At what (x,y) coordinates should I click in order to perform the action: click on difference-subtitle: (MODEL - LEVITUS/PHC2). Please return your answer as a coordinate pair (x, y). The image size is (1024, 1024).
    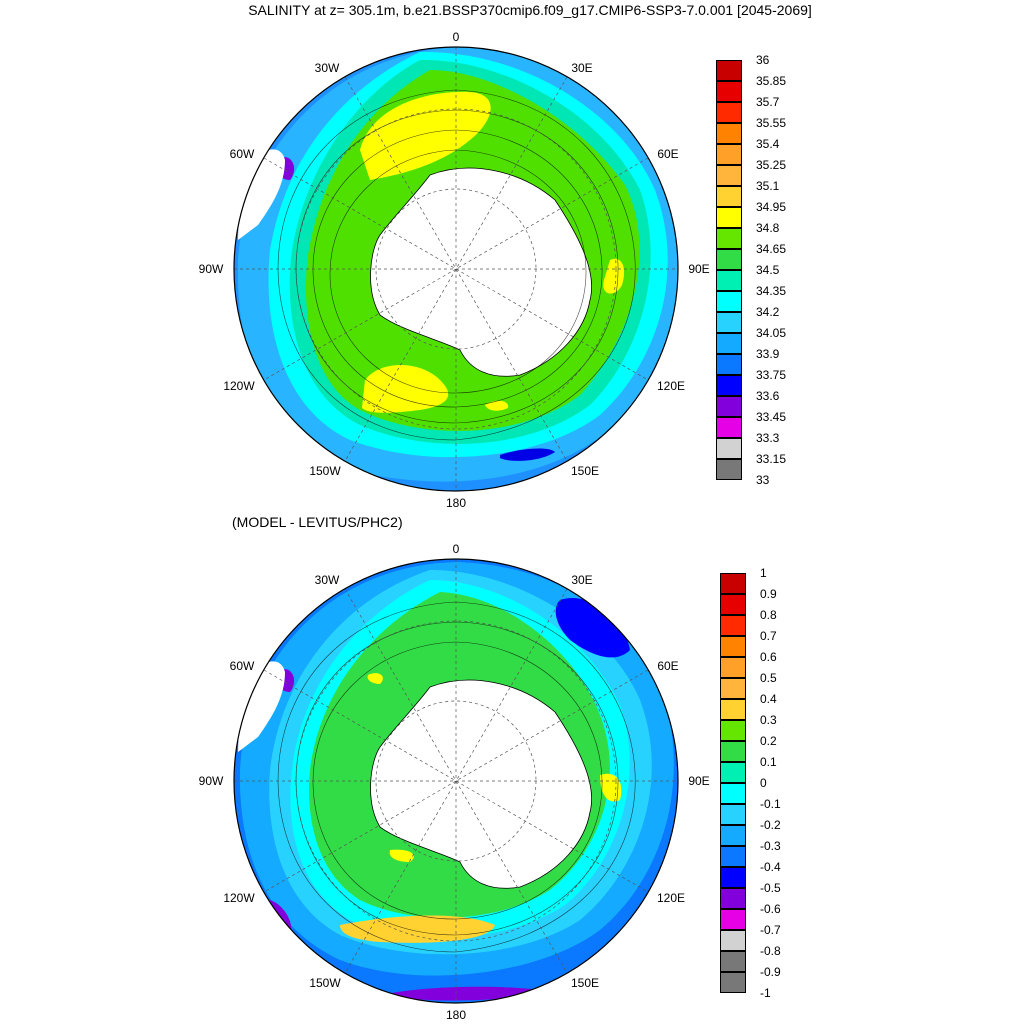
    Looking at the image, I should click on (317, 522).